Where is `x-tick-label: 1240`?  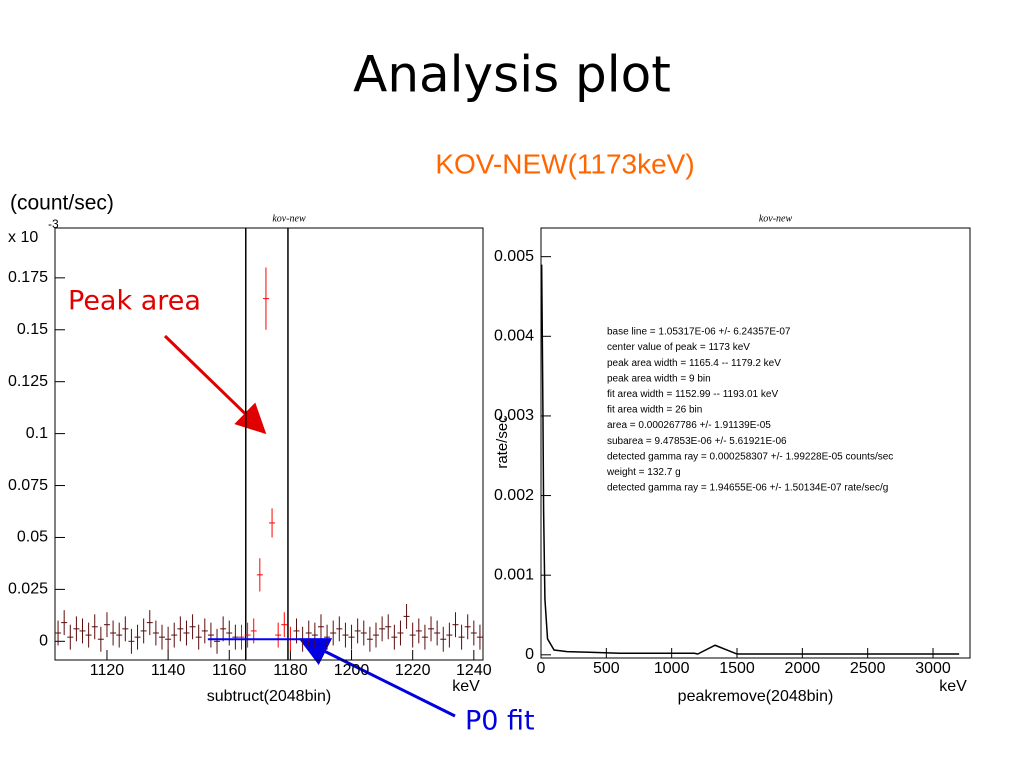 x-tick-label: 1240 is located at coordinates (474, 670).